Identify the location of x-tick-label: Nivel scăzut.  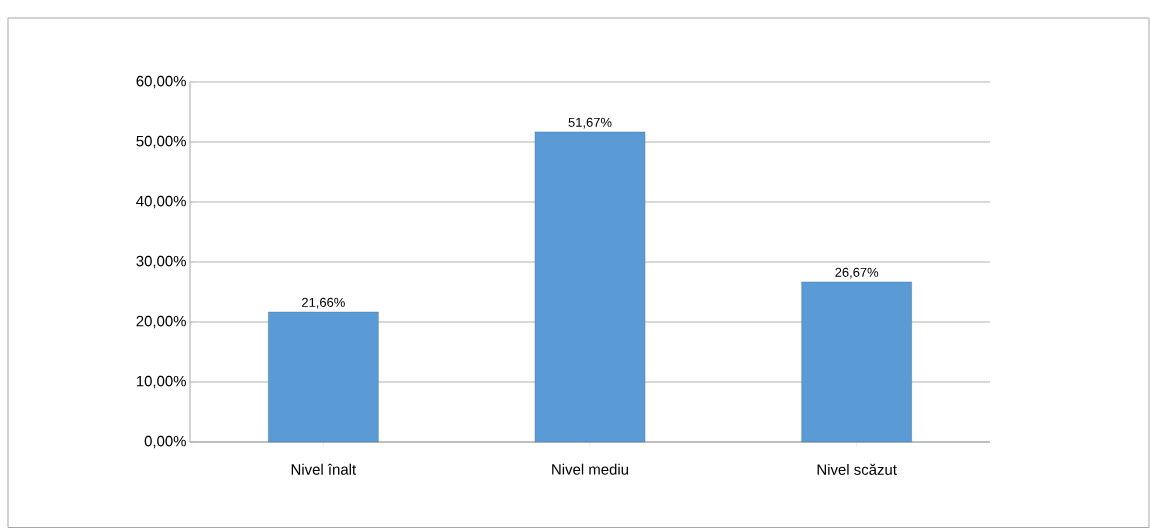
(857, 469).